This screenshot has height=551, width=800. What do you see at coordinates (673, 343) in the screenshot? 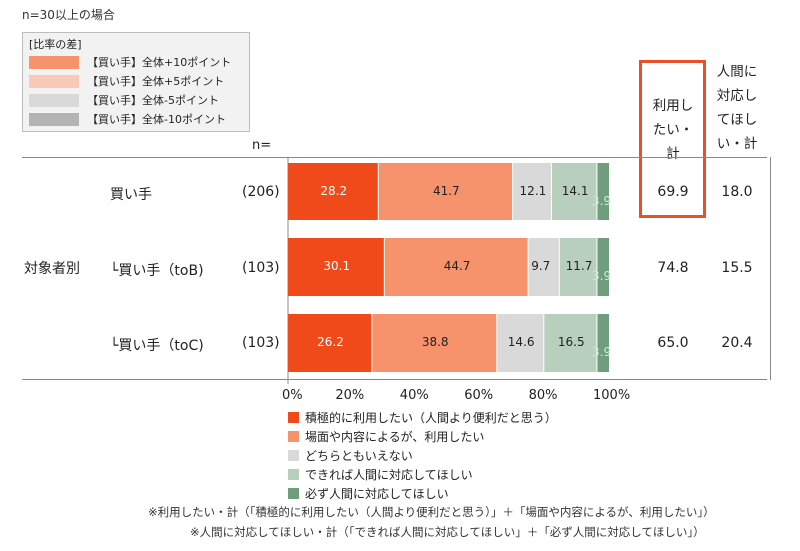
I see `use-total-value: 65.0` at bounding box center [673, 343].